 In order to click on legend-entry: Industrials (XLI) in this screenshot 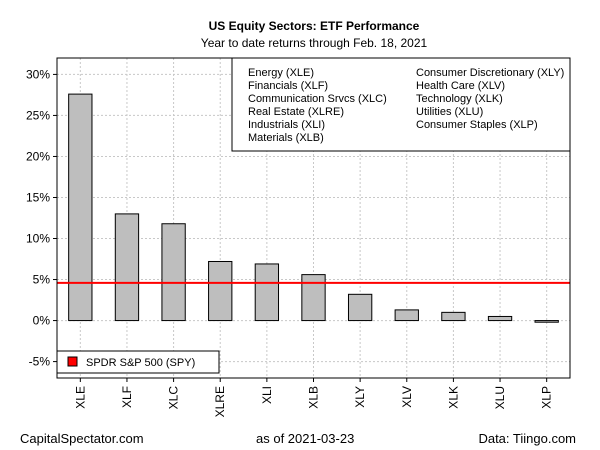, I will do `click(286, 125)`.